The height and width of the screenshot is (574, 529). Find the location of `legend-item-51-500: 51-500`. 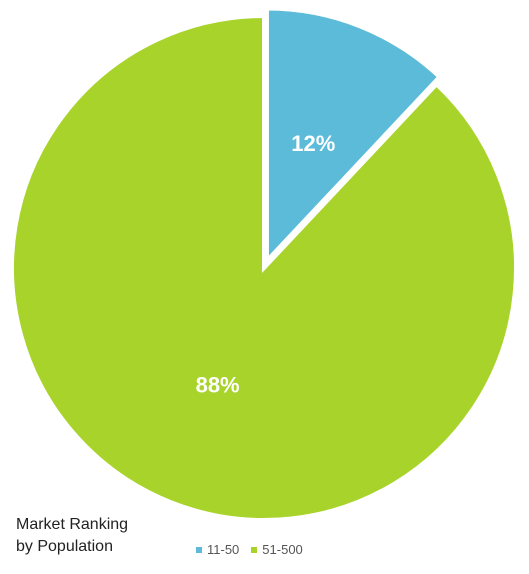

legend-item-51-500: 51-500 is located at coordinates (277, 549).